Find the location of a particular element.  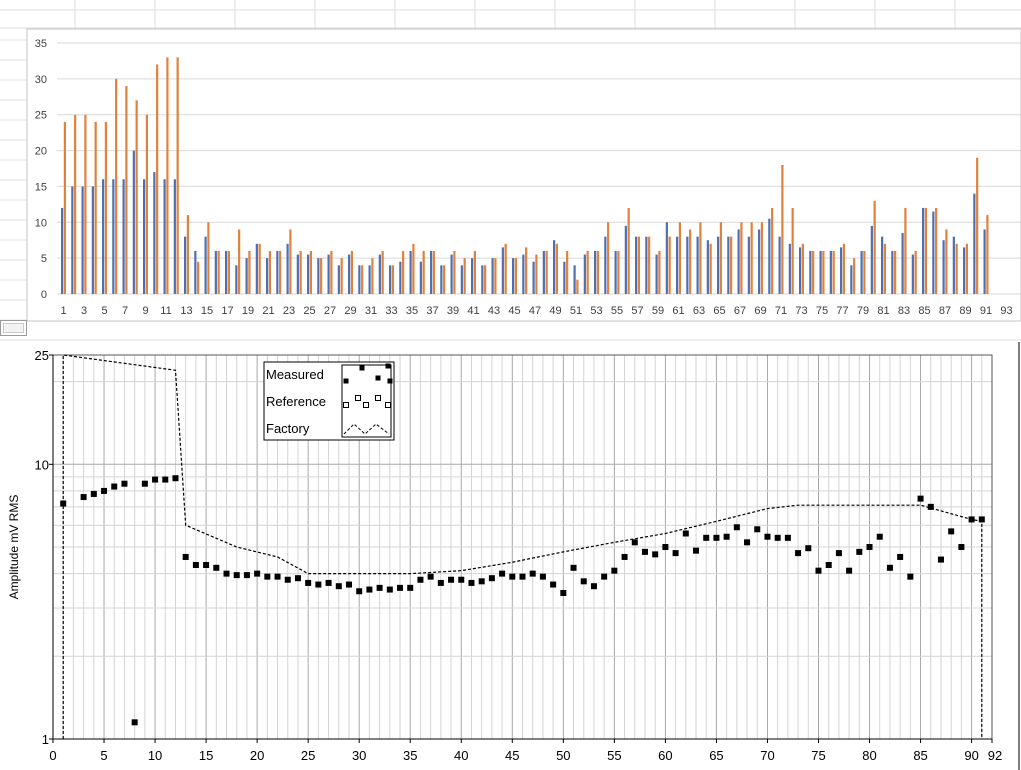

x-tick-label: 1 is located at coordinates (63, 311).